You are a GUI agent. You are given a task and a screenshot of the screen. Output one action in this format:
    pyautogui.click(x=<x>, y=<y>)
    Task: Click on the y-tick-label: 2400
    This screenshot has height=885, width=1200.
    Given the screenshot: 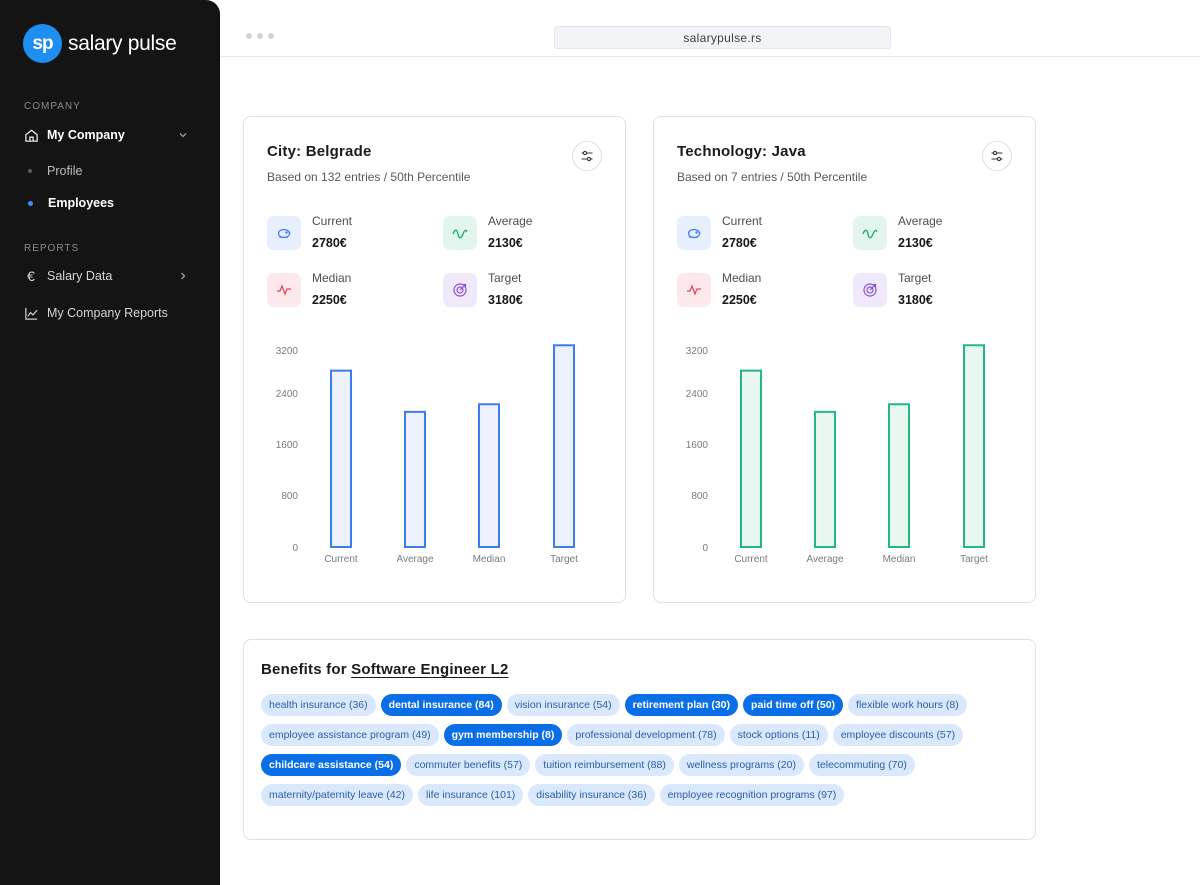 What is the action you would take?
    pyautogui.click(x=697, y=394)
    